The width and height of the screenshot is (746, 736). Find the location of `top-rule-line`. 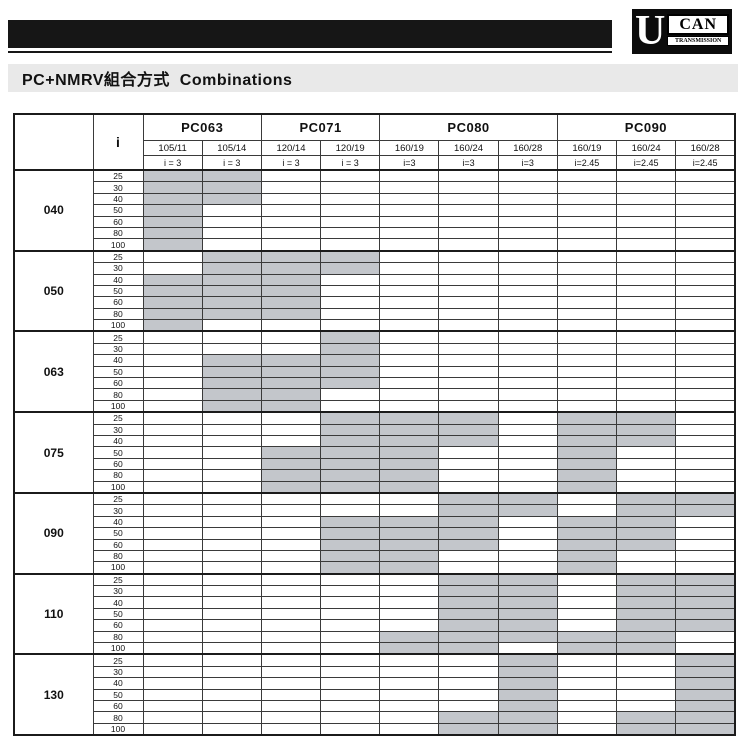

top-rule-line is located at coordinates (310, 52).